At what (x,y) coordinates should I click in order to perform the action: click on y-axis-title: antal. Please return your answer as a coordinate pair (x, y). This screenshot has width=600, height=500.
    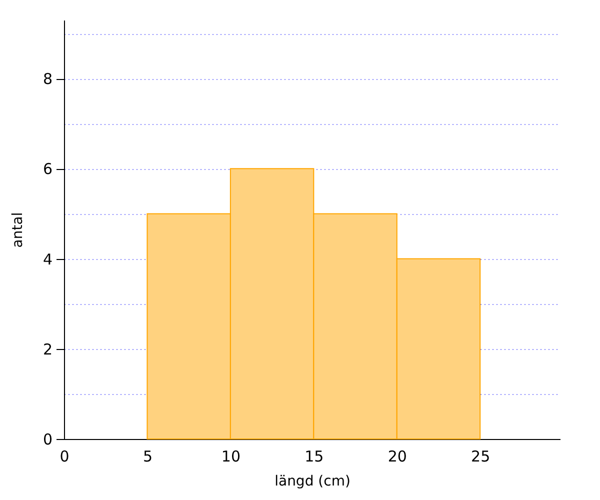
    Looking at the image, I should click on (18, 230).